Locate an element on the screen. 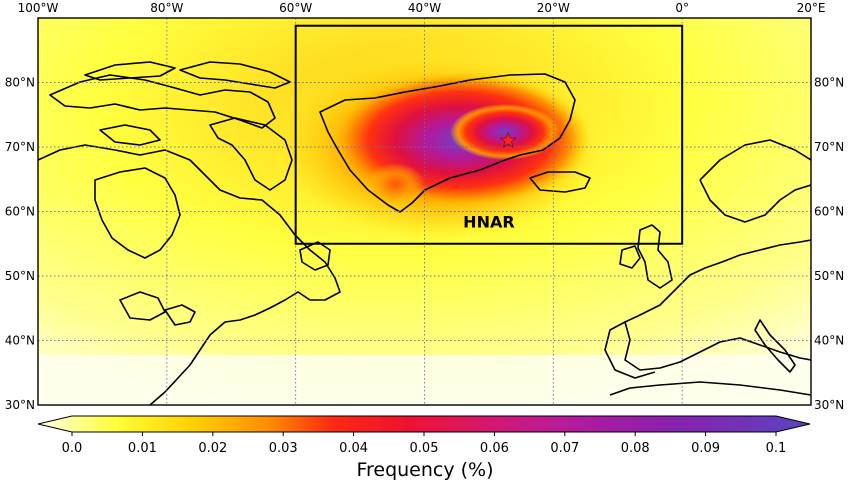  longitude-tick-label: 100°W is located at coordinates (38, 8).